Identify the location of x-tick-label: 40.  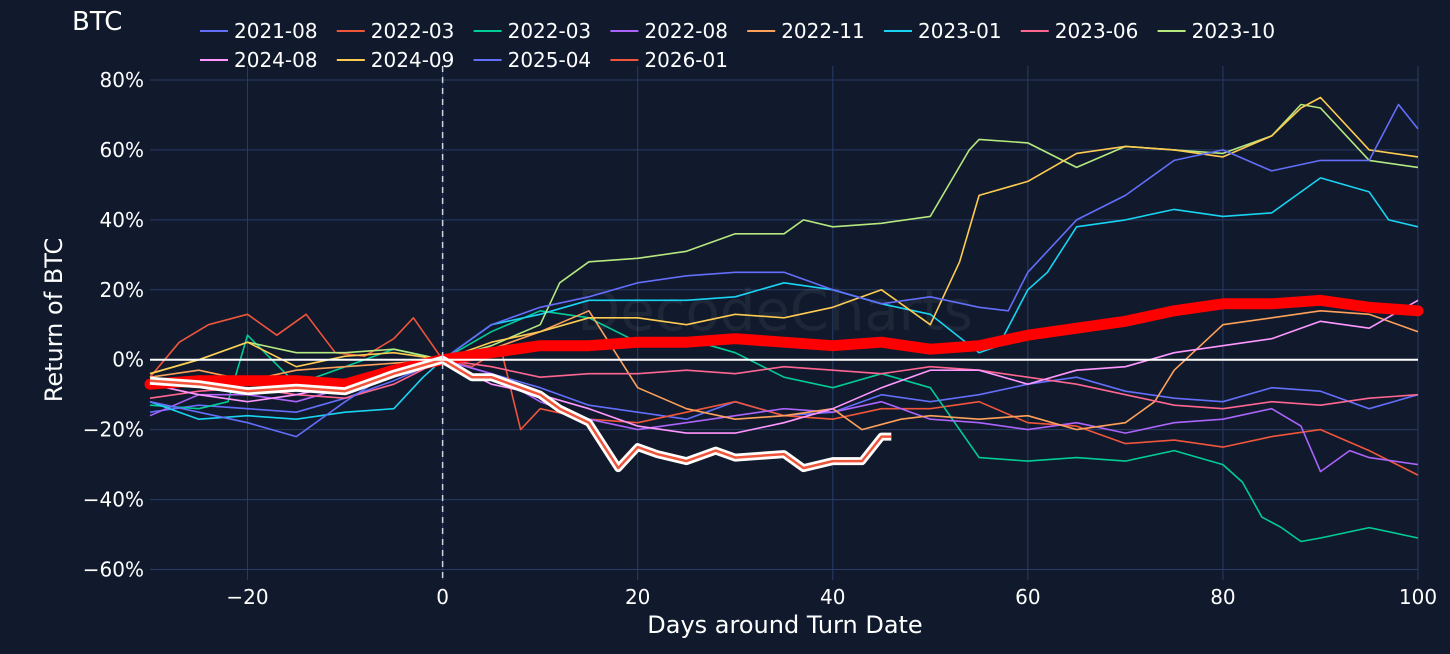
(832, 597).